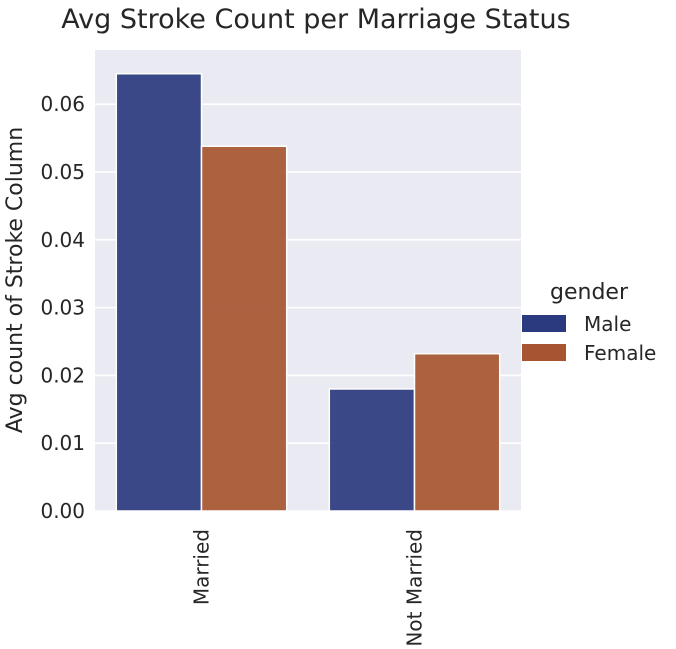  What do you see at coordinates (620, 353) in the screenshot?
I see `legend-label-female: Female` at bounding box center [620, 353].